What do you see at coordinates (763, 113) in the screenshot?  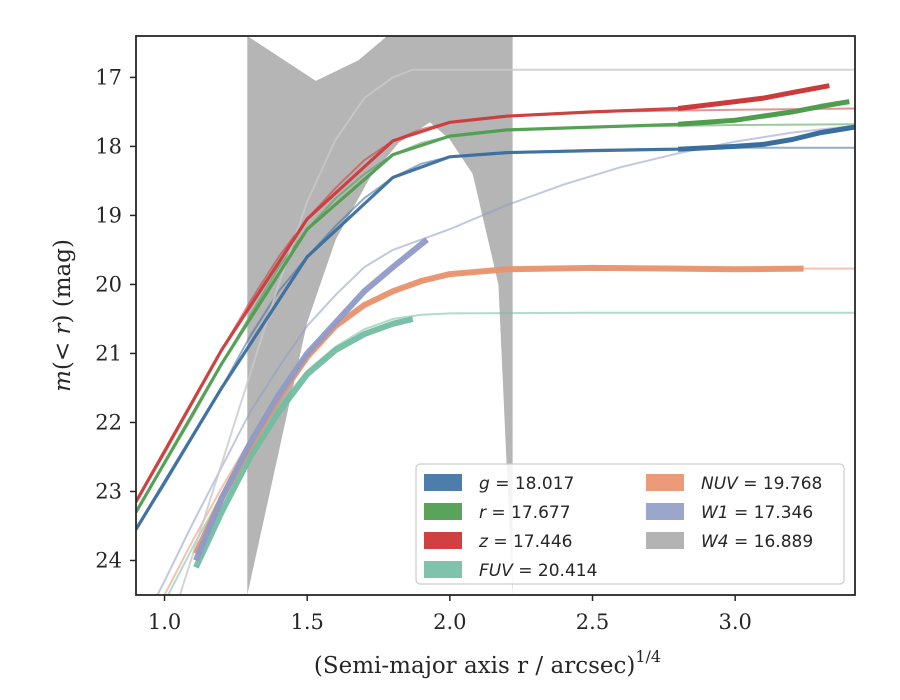 I see `series-tail-r` at bounding box center [763, 113].